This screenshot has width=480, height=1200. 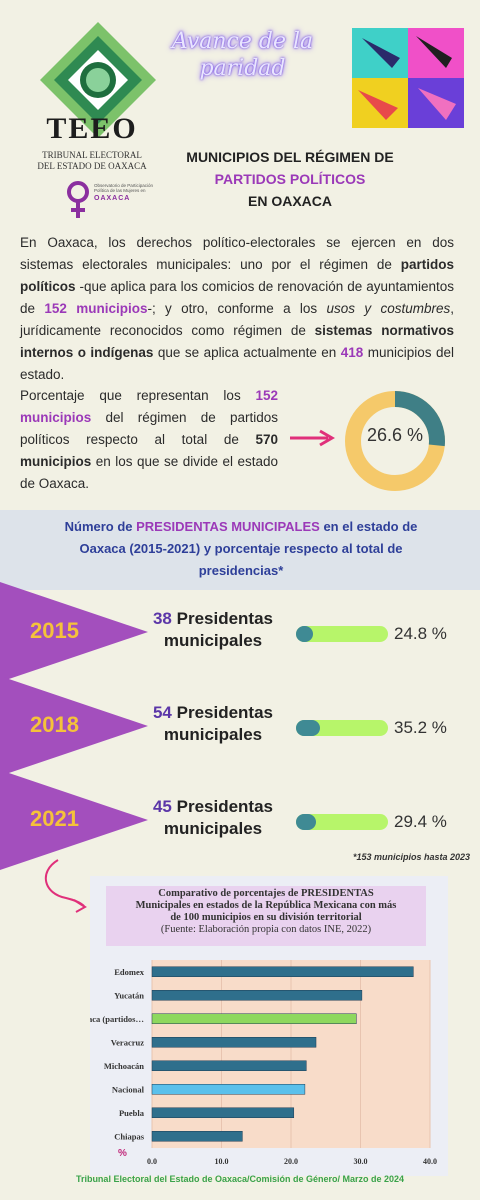 I want to click on org-name-line2: DEL ESTADO DE OAXACA, so click(x=92, y=166).